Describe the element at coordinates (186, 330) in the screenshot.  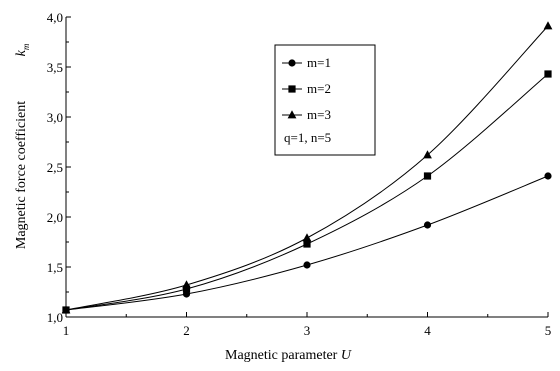
I see `x-tick-label: 2` at that location.